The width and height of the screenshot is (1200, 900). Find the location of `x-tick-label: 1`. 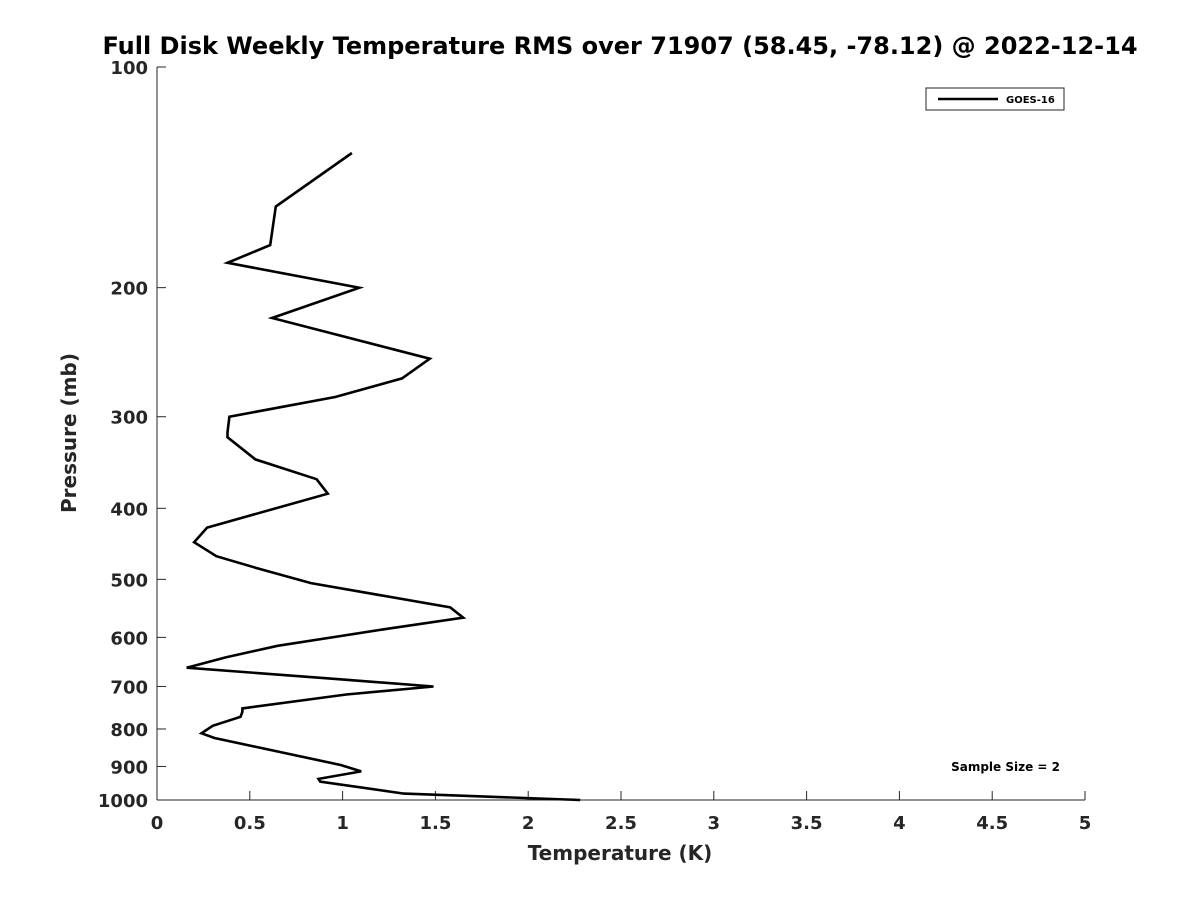

x-tick-label: 1 is located at coordinates (342, 823).